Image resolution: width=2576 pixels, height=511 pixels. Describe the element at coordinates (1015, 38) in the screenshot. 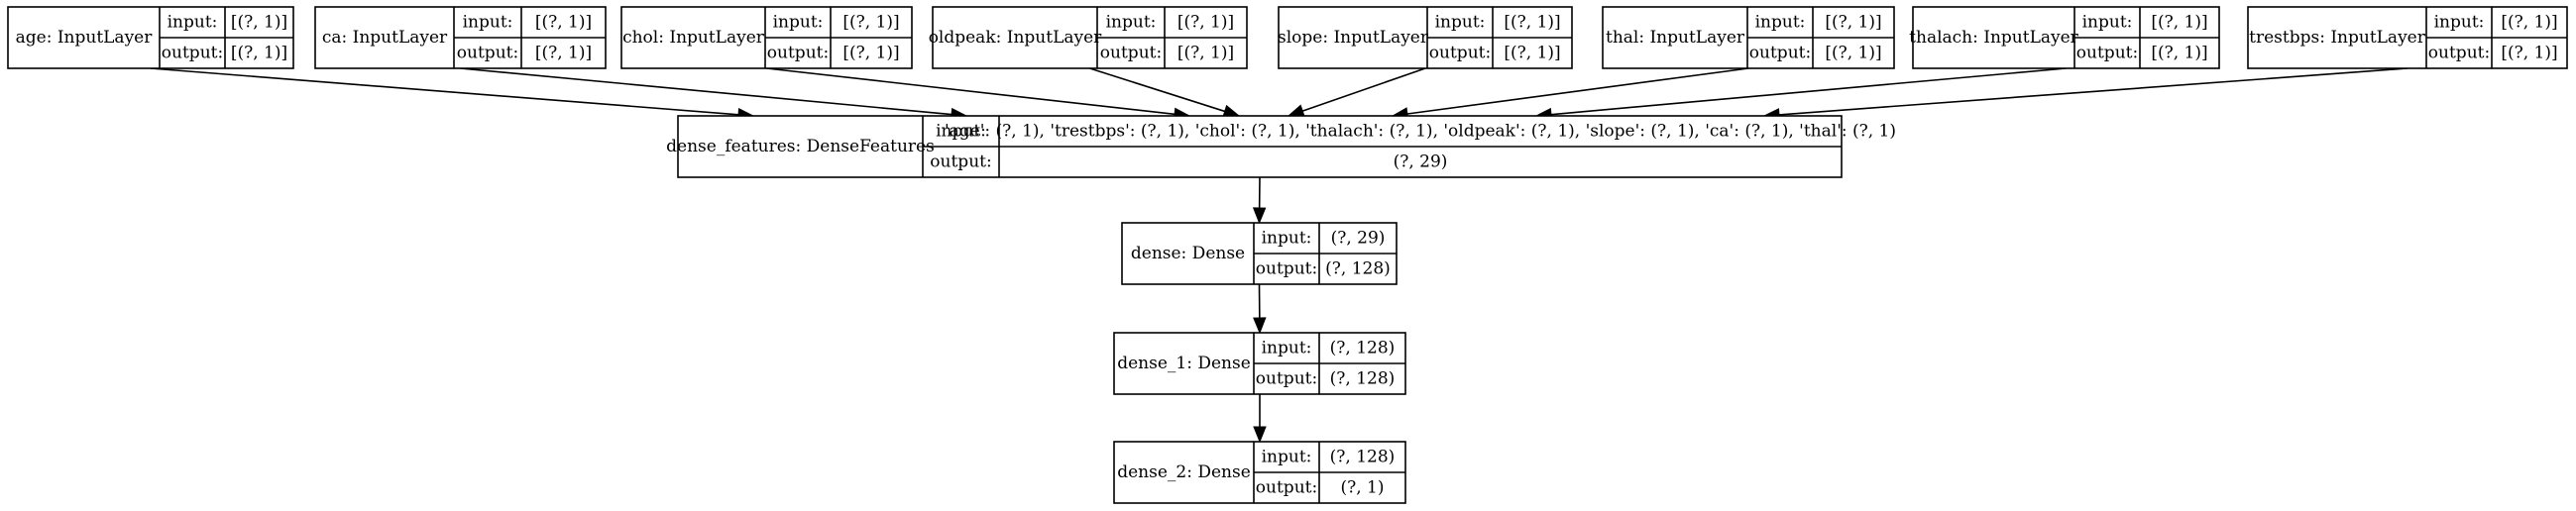

I see `node-name: oldpeak: InputLayer` at that location.